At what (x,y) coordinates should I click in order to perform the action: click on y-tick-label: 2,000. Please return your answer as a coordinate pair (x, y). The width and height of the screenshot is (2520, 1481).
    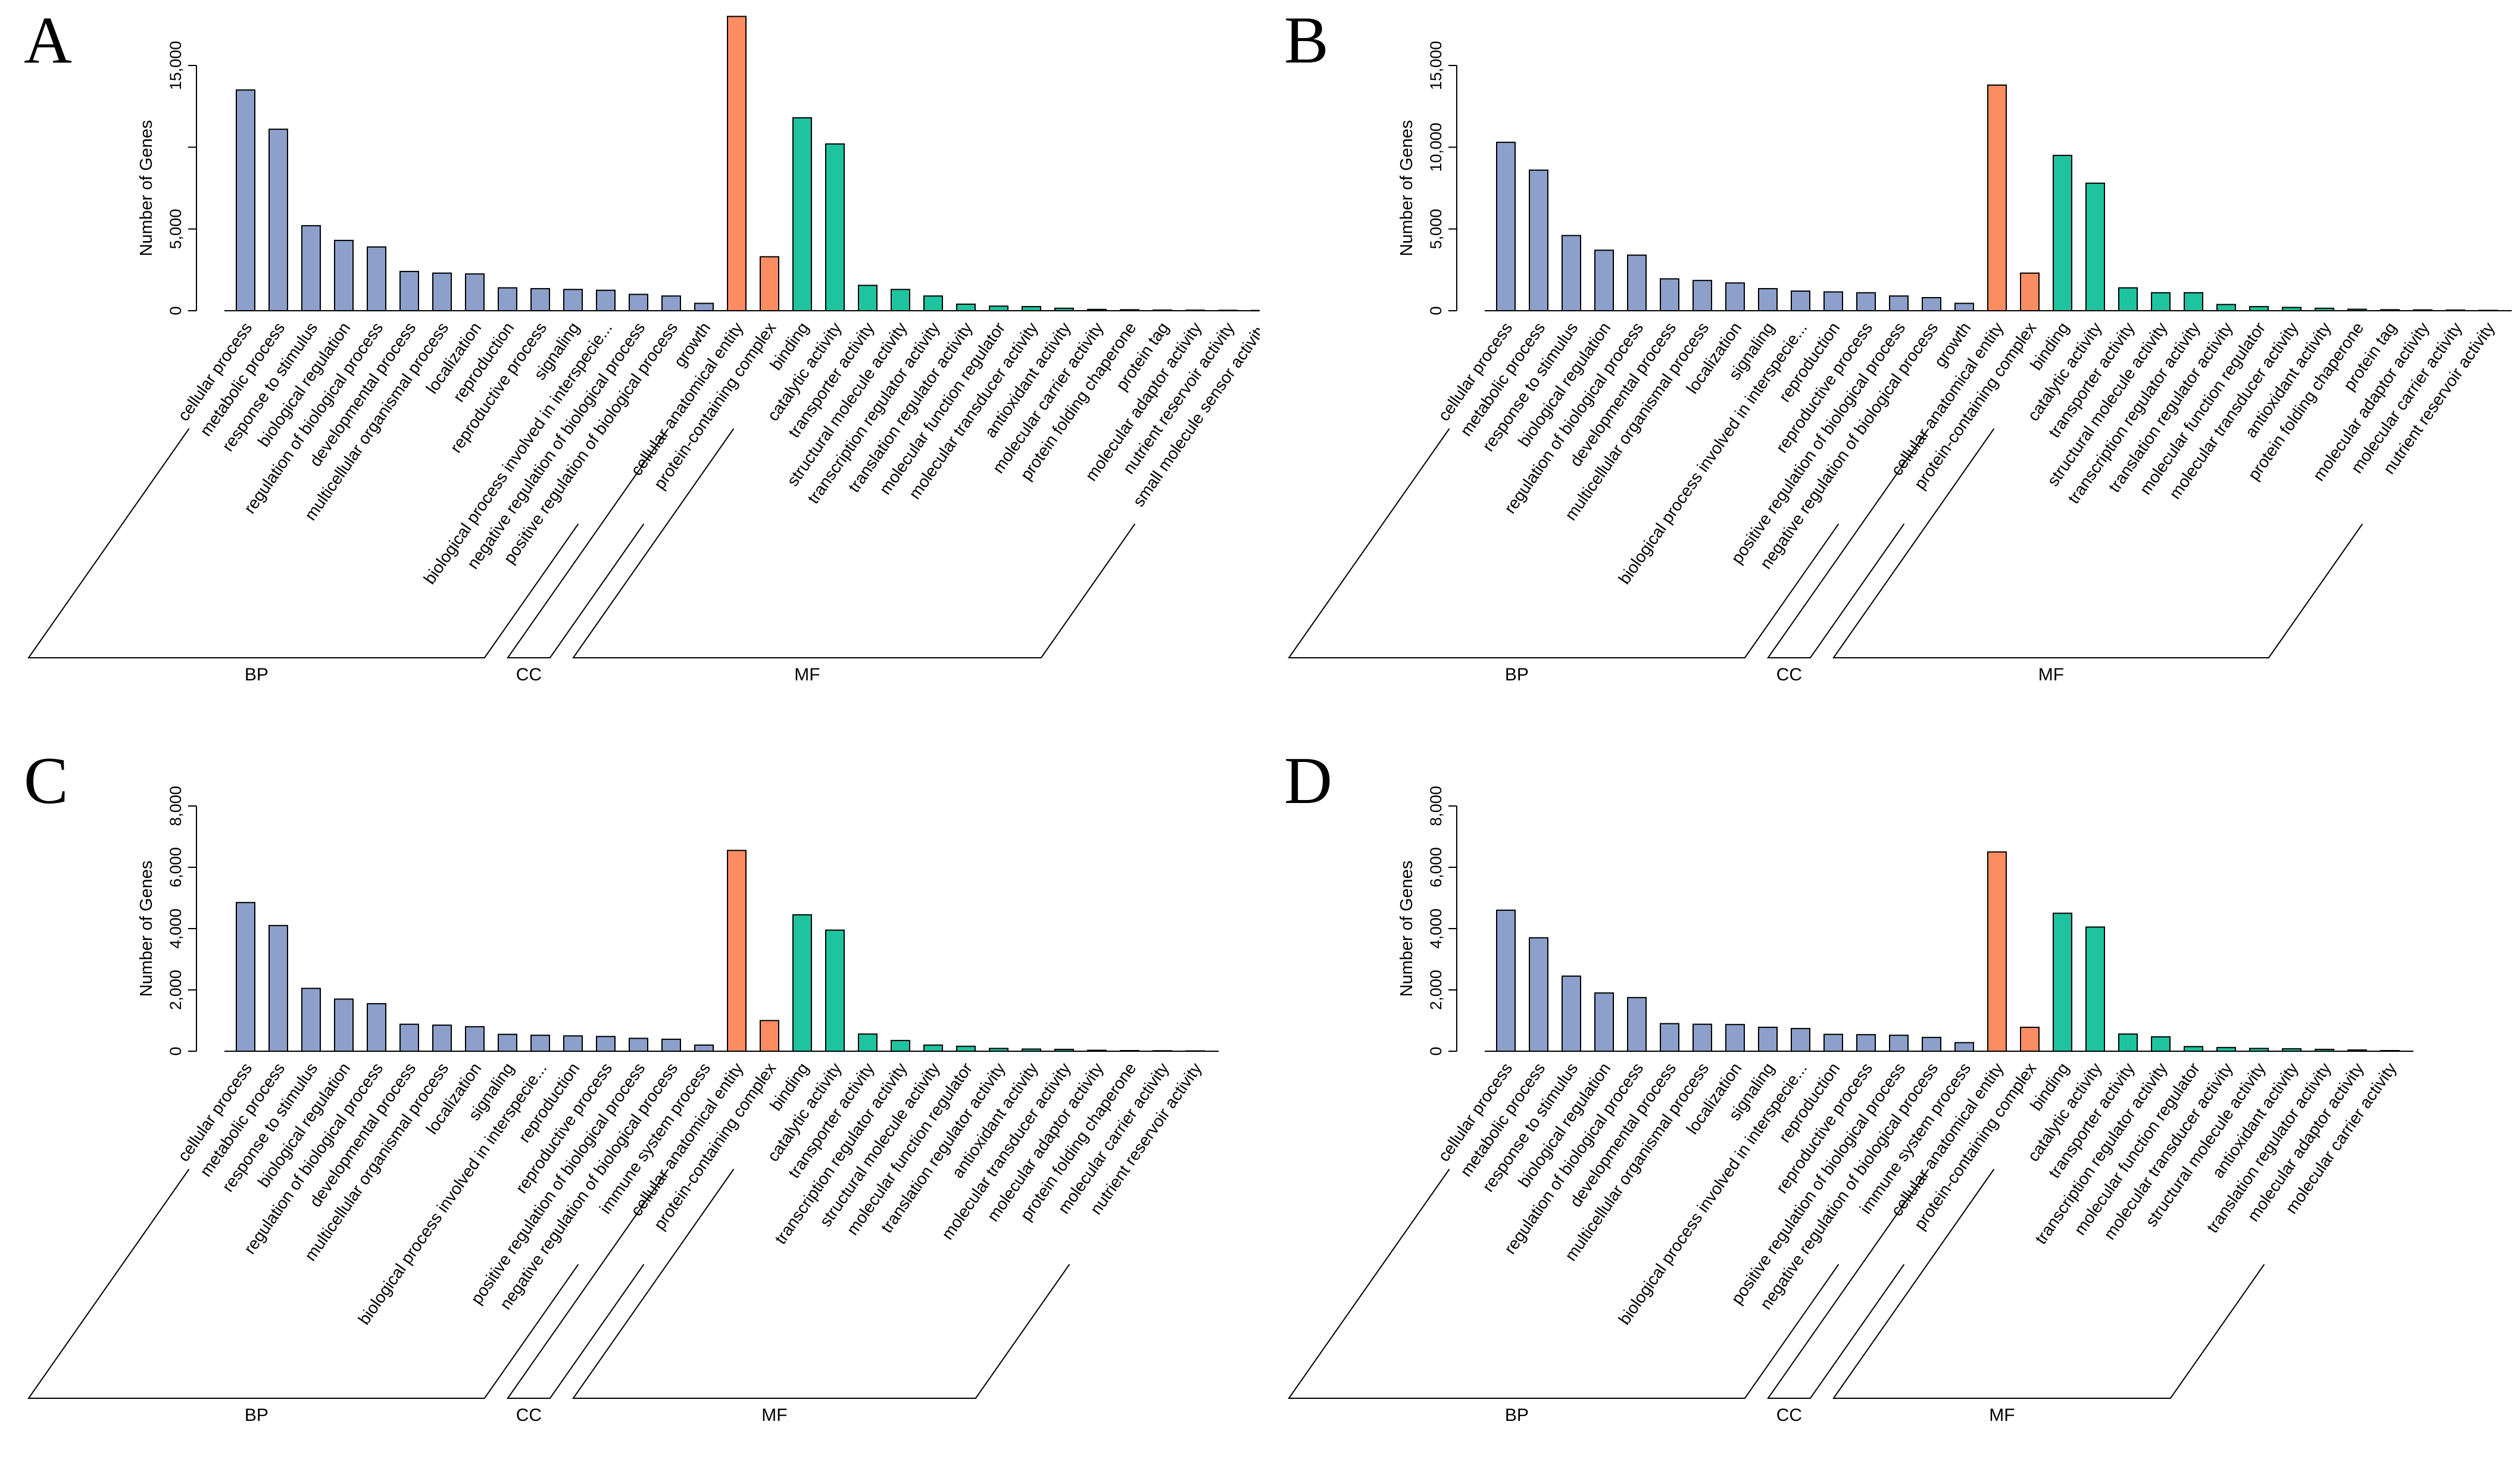
    Looking at the image, I should click on (1436, 990).